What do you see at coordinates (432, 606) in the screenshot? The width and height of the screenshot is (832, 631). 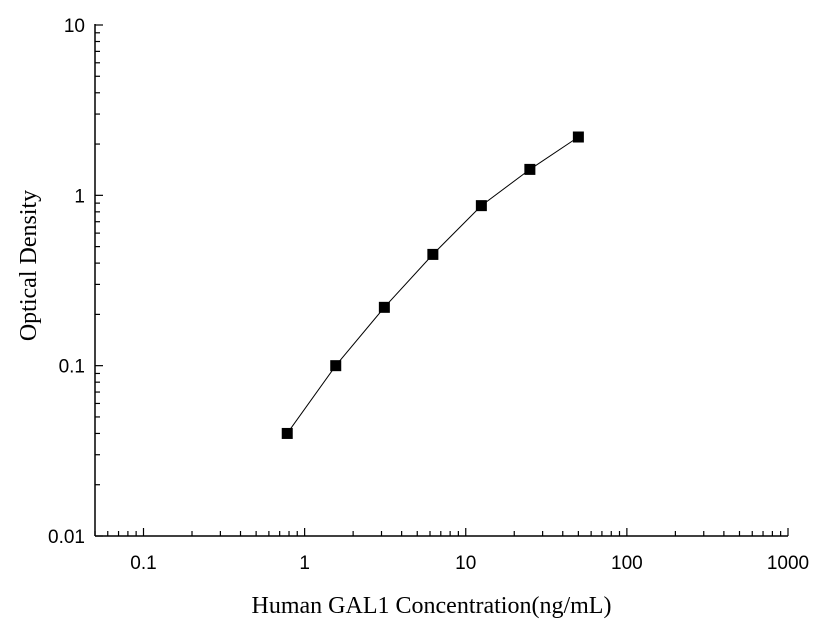 I see `x-axis-title: Human GAL1 Concentration(ng/mL)` at bounding box center [432, 606].